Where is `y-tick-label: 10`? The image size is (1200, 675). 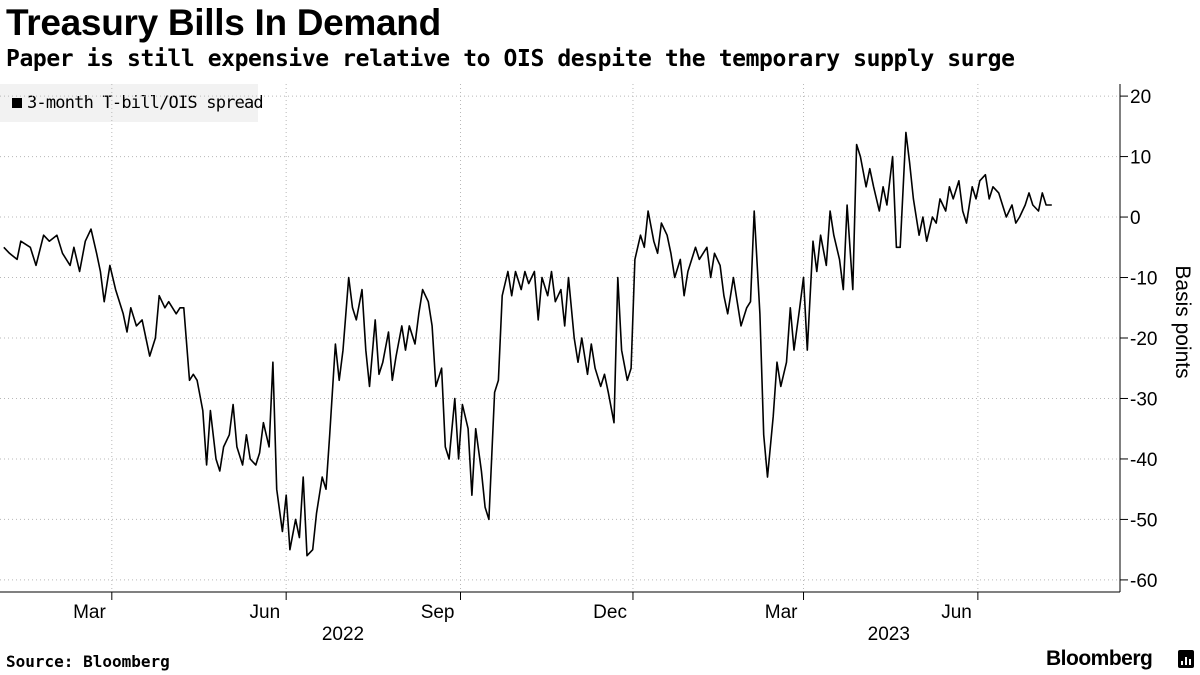
y-tick-label: 10 is located at coordinates (1140, 158).